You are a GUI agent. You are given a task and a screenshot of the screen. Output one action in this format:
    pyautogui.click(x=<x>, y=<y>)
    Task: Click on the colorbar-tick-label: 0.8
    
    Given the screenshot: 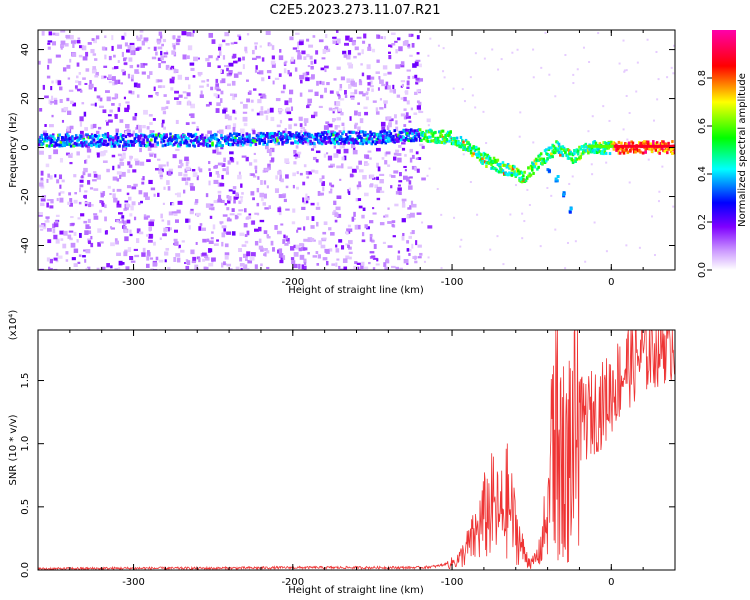 What is the action you would take?
    pyautogui.click(x=702, y=78)
    